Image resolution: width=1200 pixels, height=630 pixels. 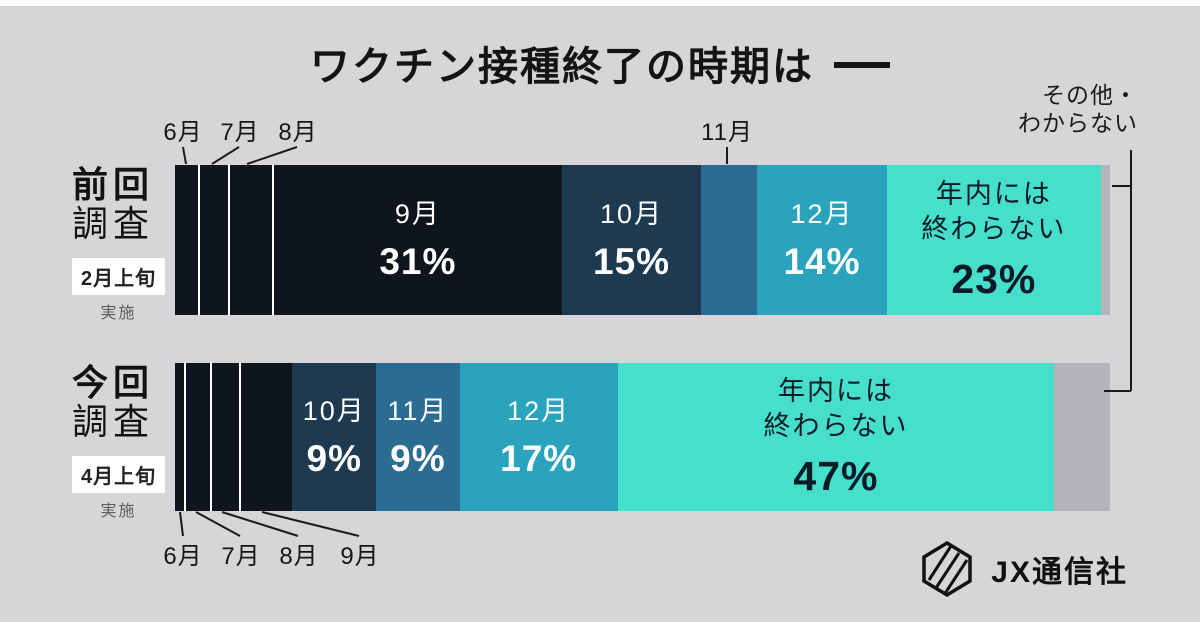 What do you see at coordinates (727, 132) in the screenshot?
I see `month-callout-prev-nov: 11月` at bounding box center [727, 132].